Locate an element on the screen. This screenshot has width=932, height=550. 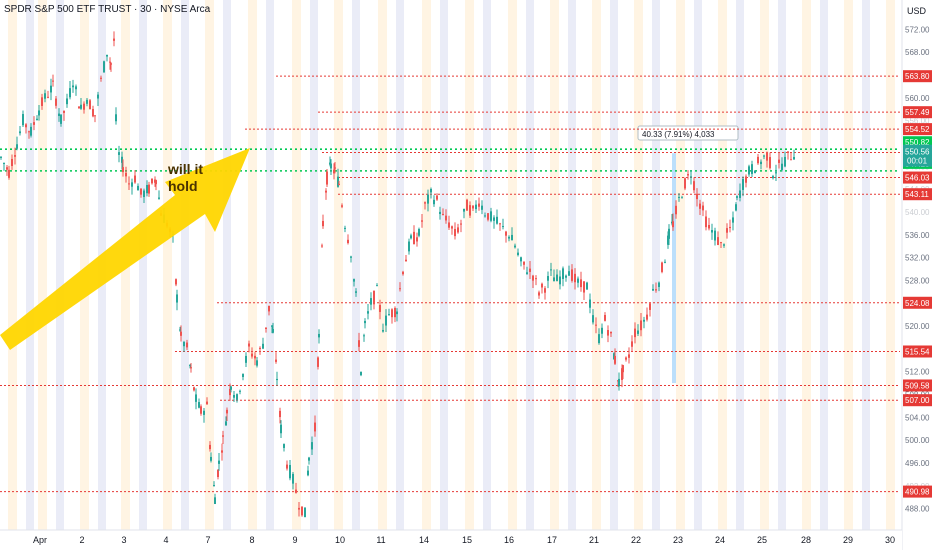
green-price-tag-value: 550.82 is located at coordinates (917, 142).